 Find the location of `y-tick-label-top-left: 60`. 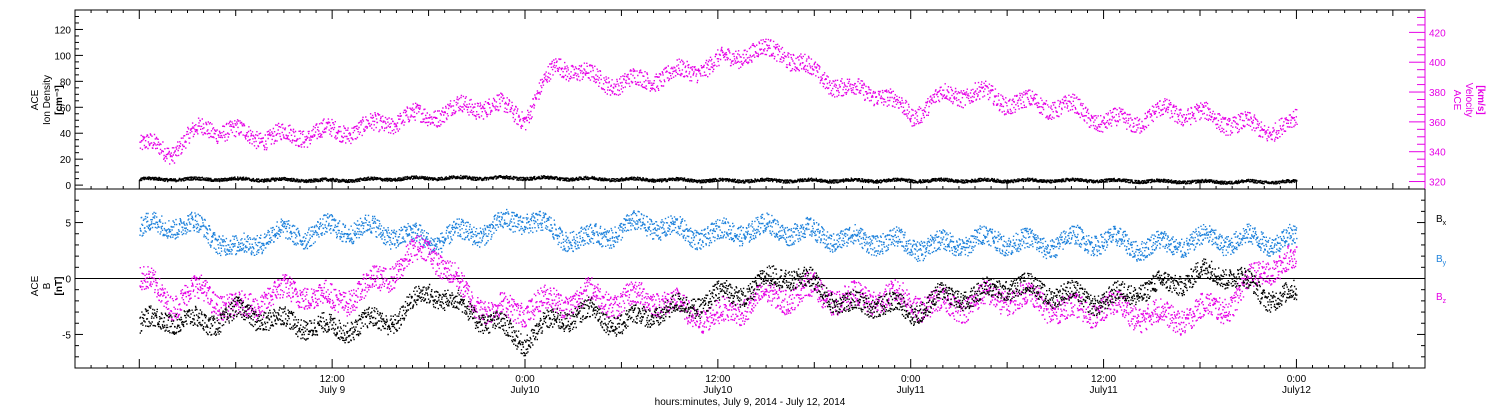

y-tick-label-top-left: 60 is located at coordinates (66, 108).